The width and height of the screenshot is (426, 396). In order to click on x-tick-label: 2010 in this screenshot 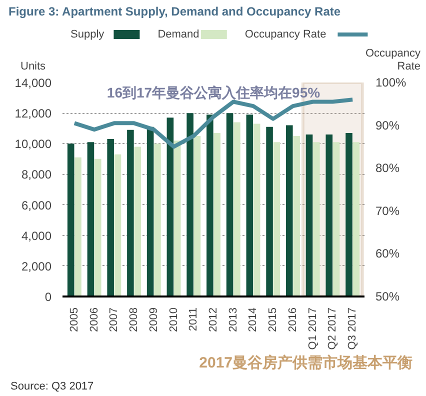, I will do `click(174, 319)`.